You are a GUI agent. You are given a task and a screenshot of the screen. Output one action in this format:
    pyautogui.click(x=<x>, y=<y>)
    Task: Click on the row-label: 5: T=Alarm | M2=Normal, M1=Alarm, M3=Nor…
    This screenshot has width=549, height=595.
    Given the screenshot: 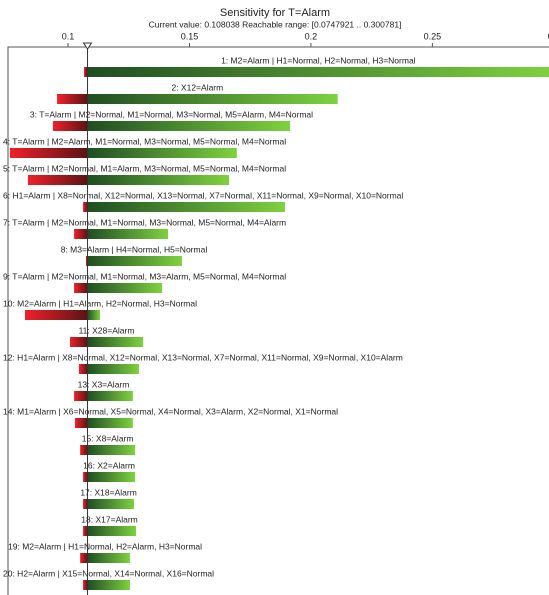 What is the action you would take?
    pyautogui.click(x=144, y=168)
    